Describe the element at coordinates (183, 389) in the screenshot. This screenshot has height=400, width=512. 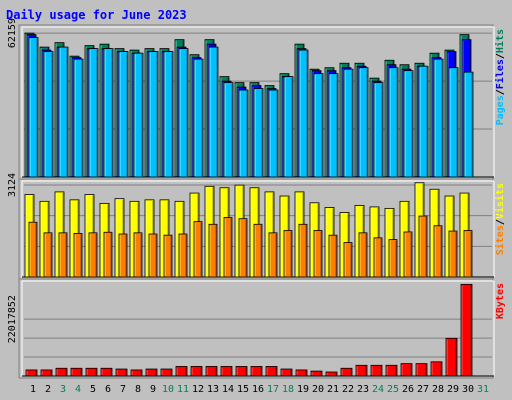
I see `day-label: 11` at that location.